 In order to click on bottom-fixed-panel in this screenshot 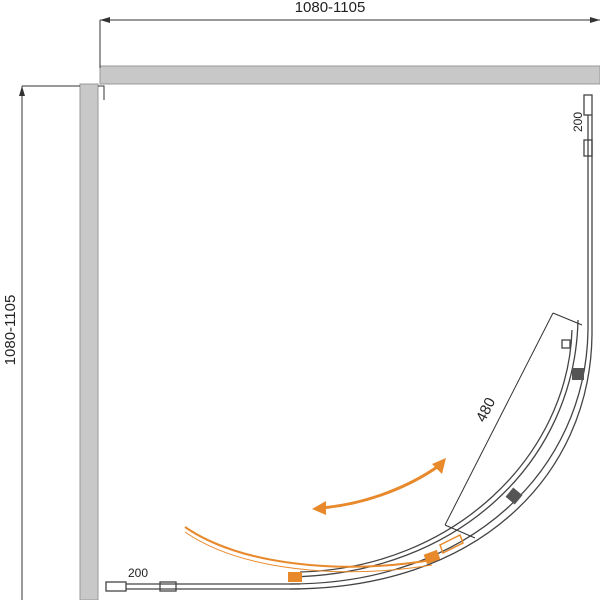, I will do `click(202, 586)`.